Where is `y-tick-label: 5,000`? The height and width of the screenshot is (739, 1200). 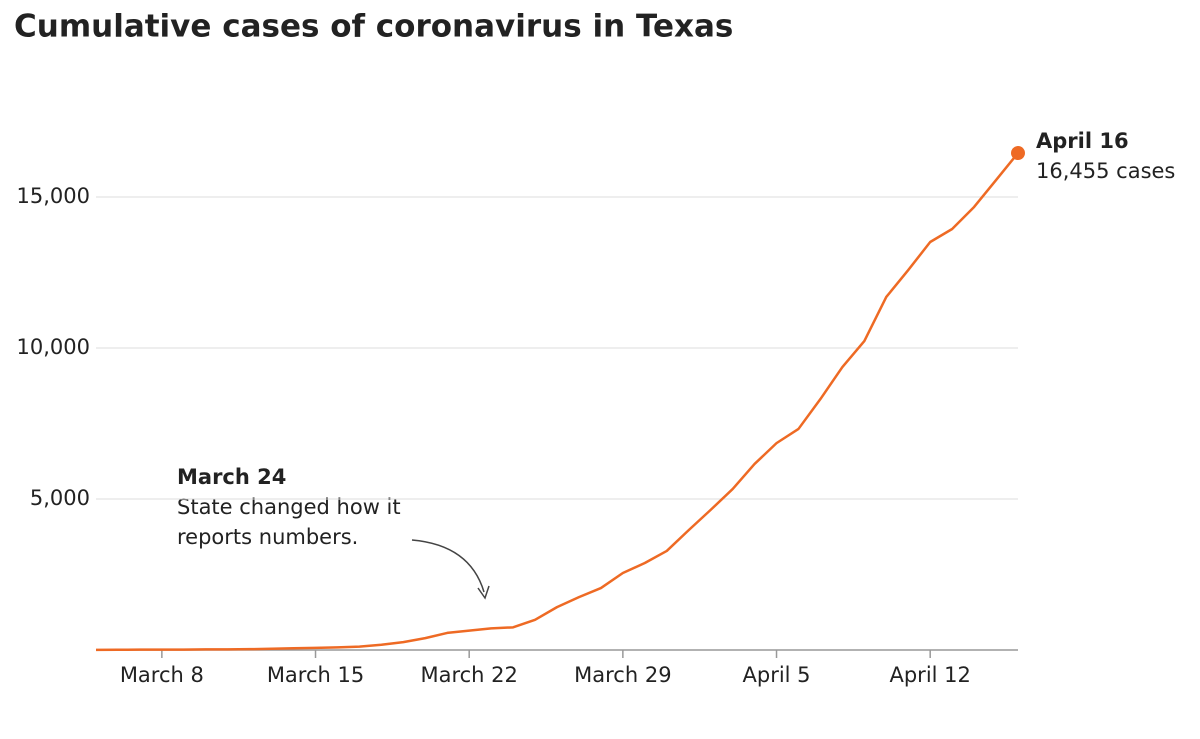 y-tick-label: 5,000 is located at coordinates (60, 498).